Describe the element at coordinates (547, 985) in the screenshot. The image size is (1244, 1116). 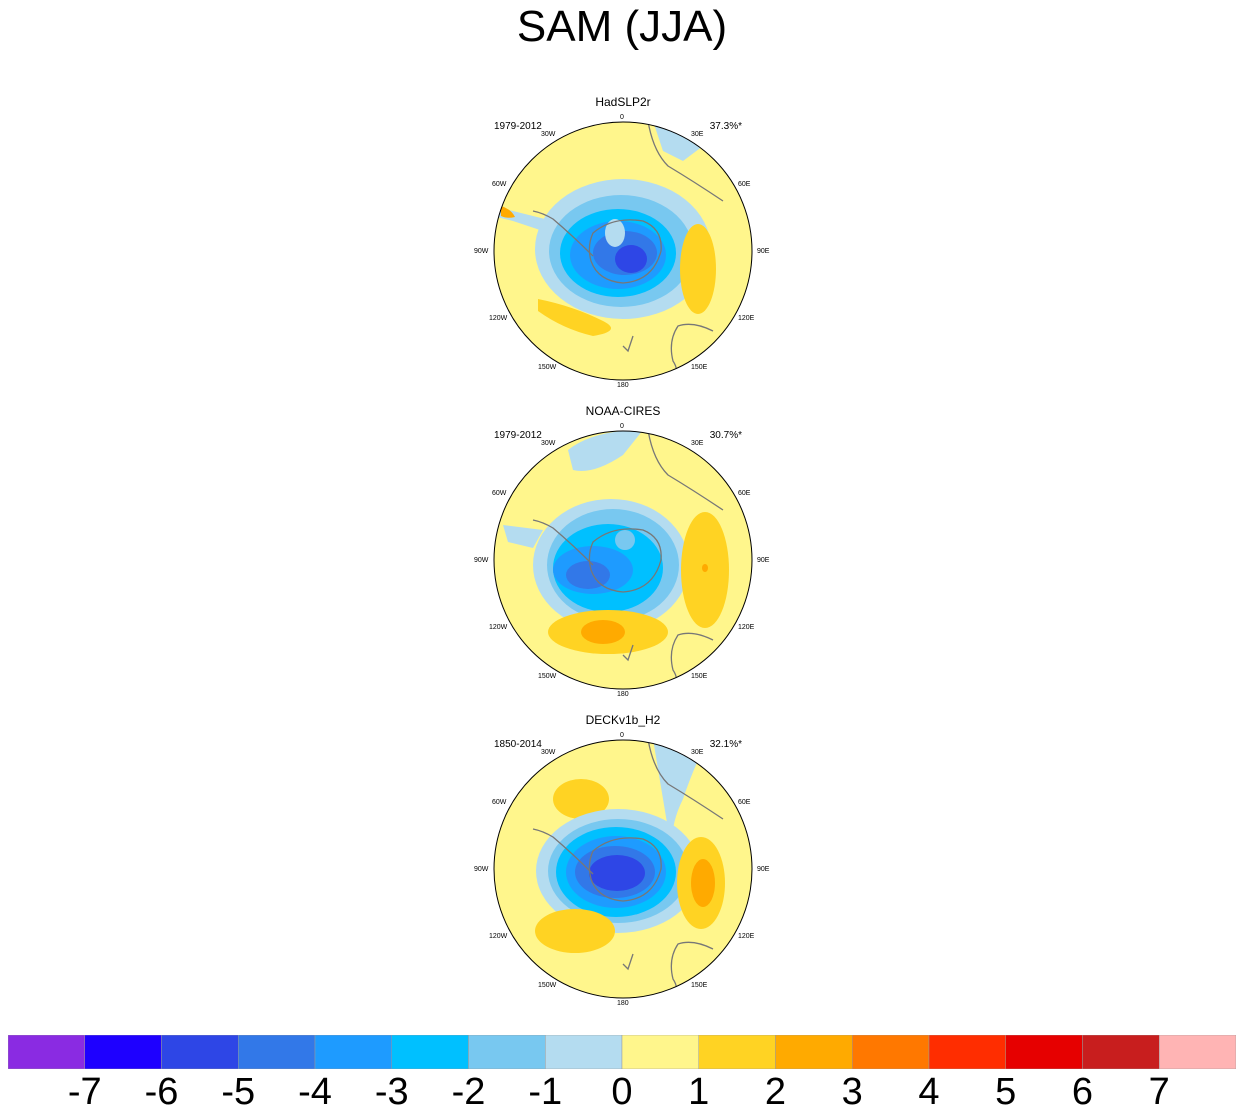
I see `panel-3-lon-150w: 150W` at that location.